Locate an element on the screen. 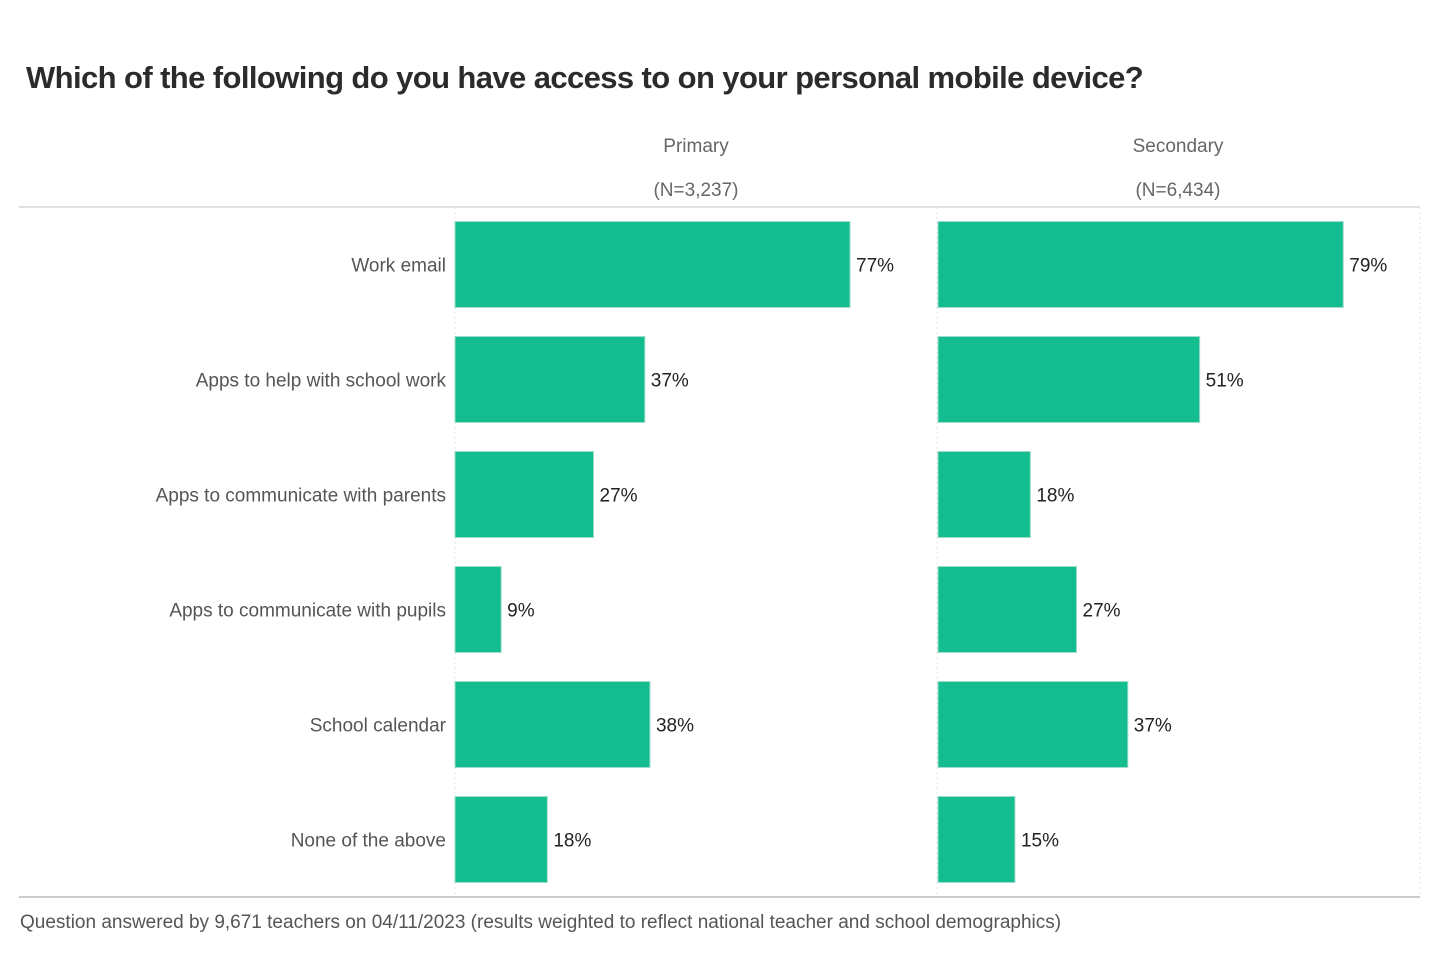 The image size is (1440, 960). data-label: 79% is located at coordinates (1368, 266).